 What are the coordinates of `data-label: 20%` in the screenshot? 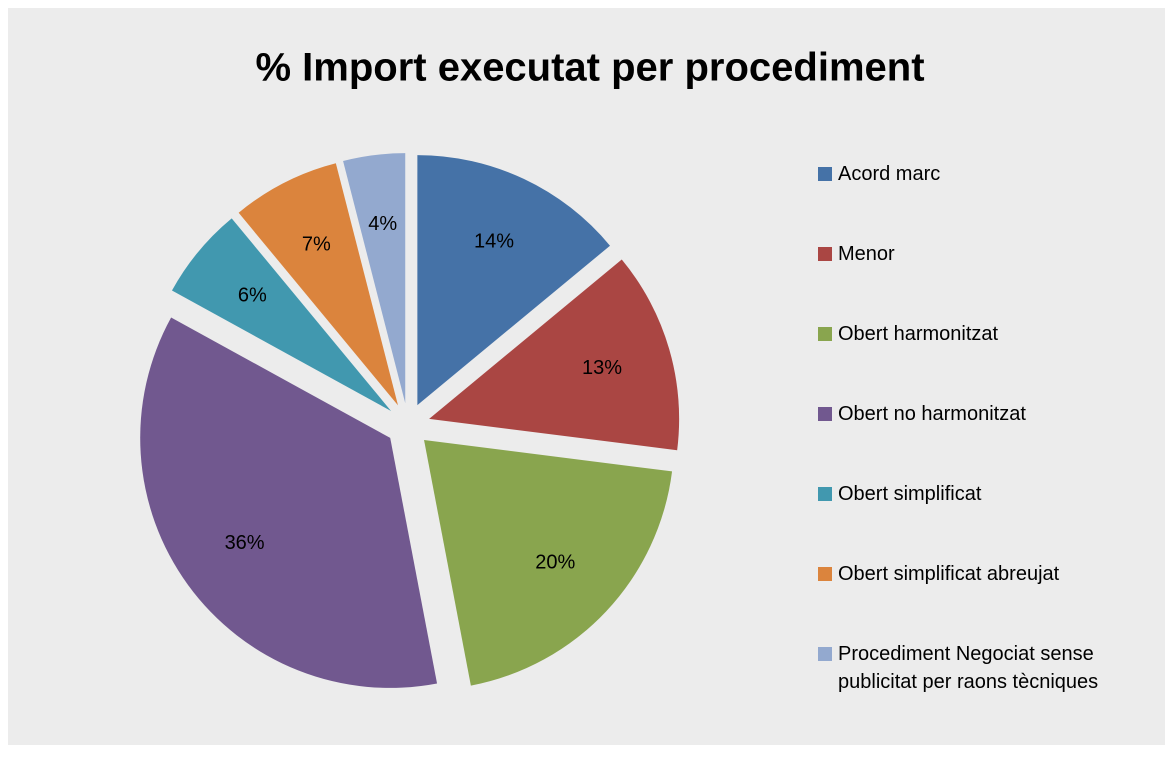 It's located at (555, 563).